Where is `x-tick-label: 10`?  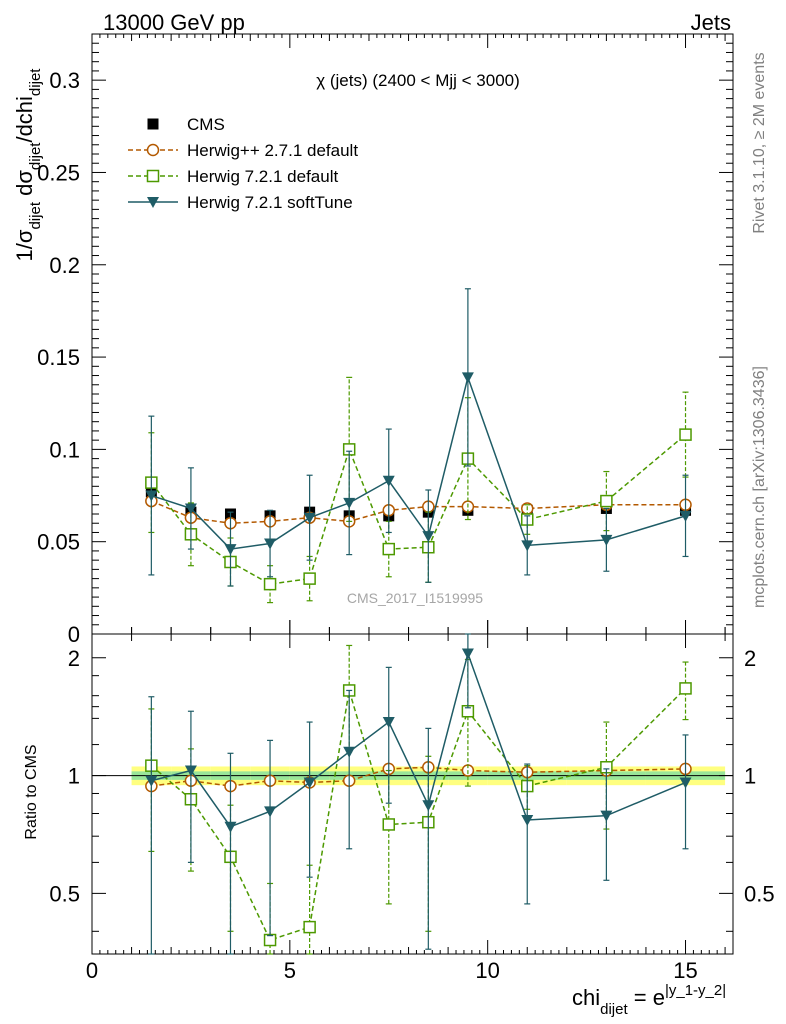
x-tick-label: 10 is located at coordinates (487, 970).